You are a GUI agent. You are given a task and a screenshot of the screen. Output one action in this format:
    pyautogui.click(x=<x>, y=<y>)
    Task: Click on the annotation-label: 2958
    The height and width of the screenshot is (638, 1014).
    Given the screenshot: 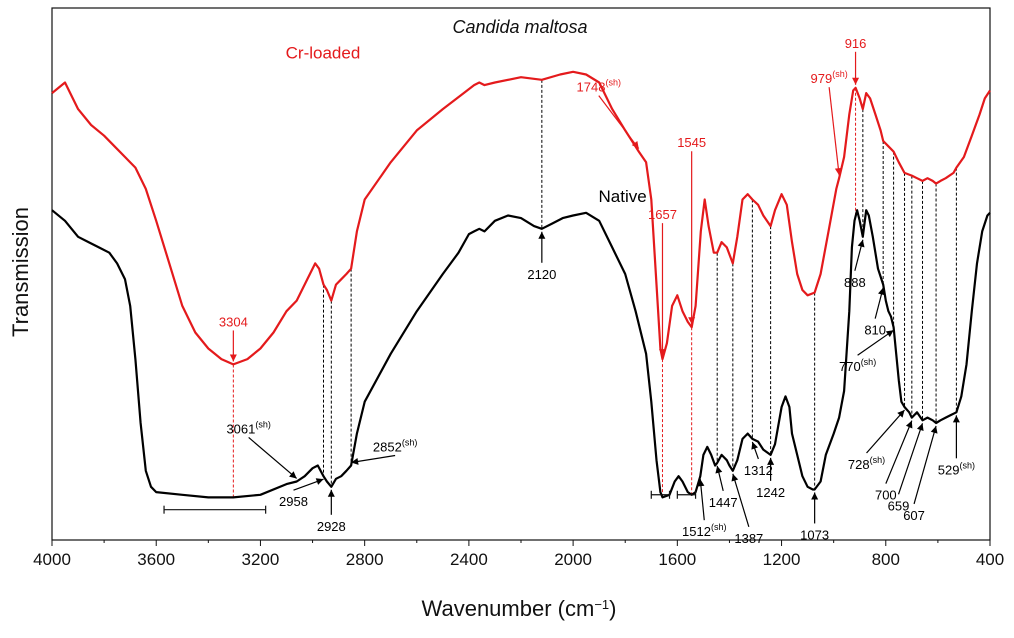 What is the action you would take?
    pyautogui.click(x=293, y=501)
    